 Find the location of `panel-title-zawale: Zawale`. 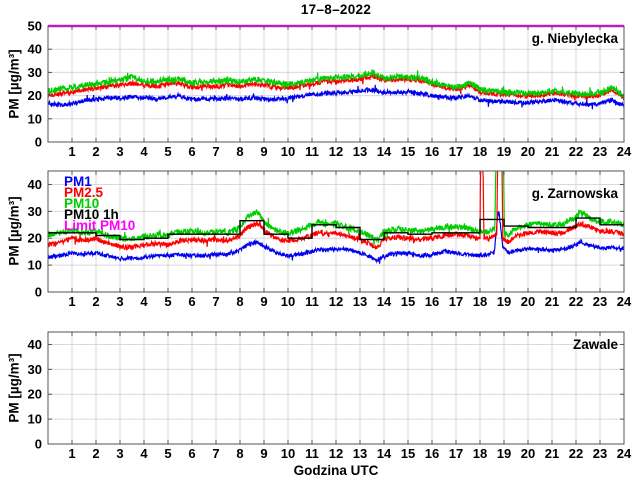

panel-title-zawale: Zawale is located at coordinates (595, 344).